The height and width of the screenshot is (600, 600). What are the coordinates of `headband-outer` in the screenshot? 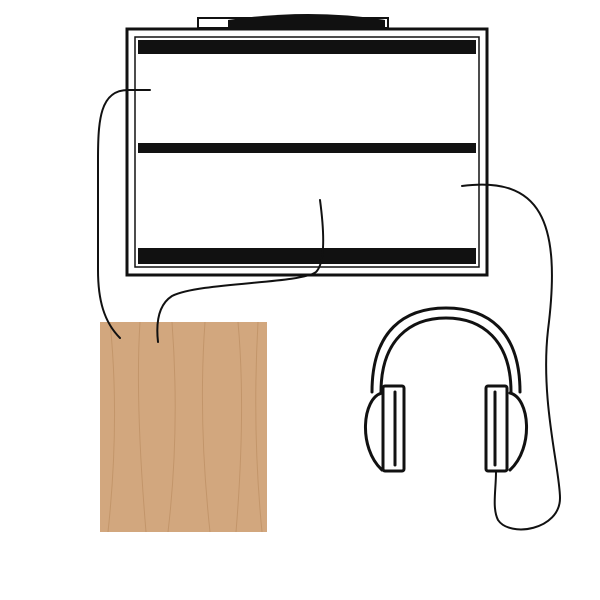 It's located at (446, 350).